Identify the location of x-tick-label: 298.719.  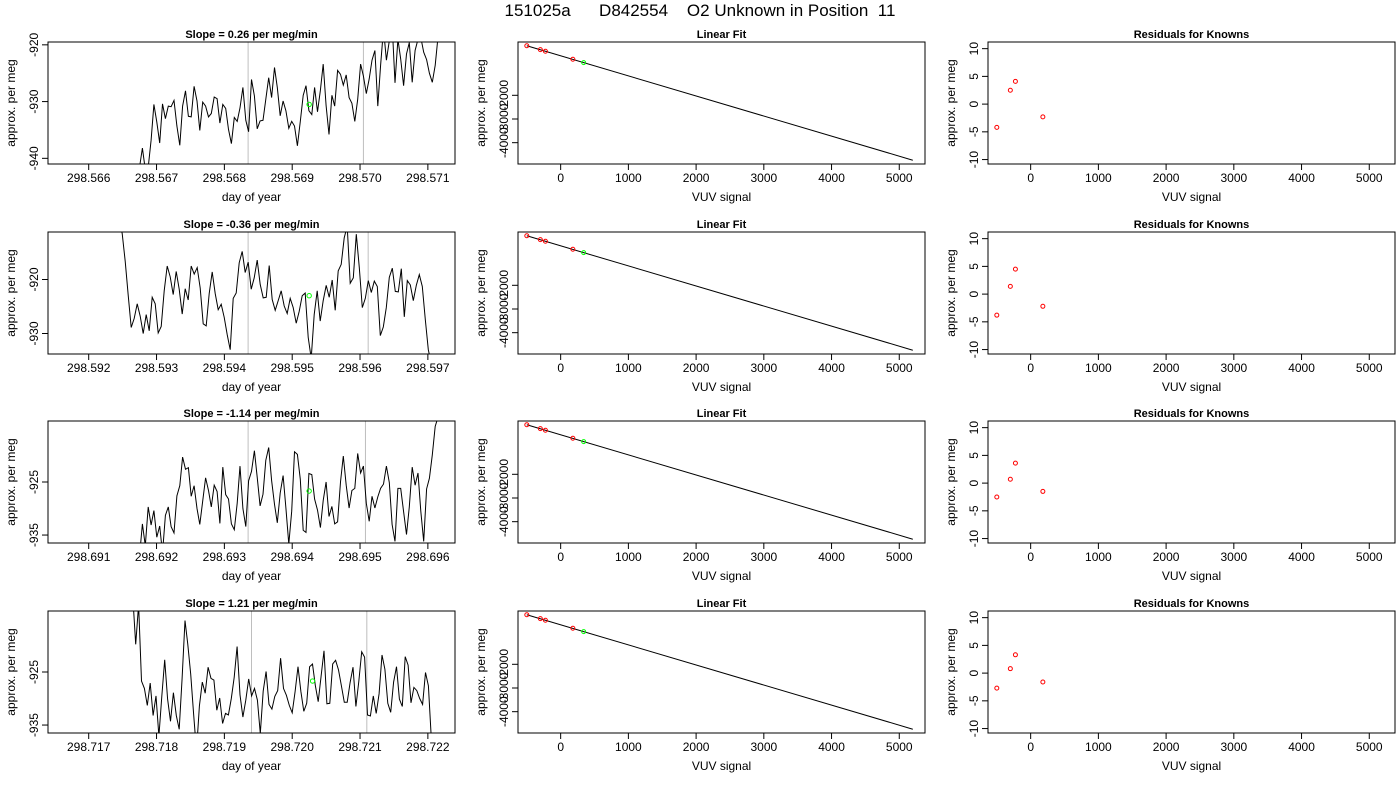
(225, 747).